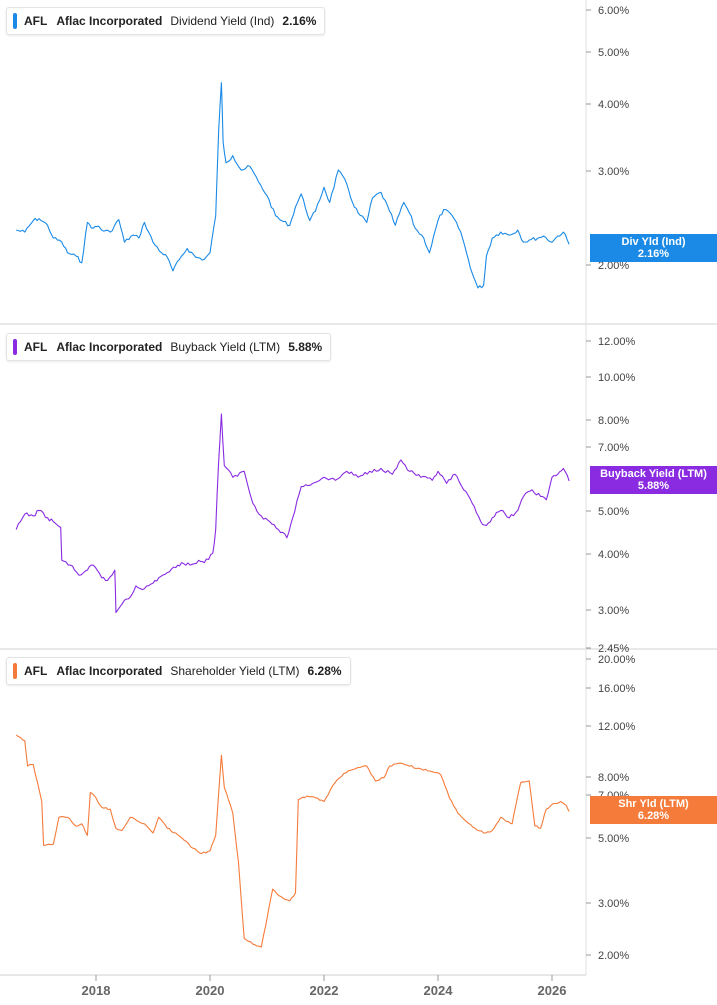  Describe the element at coordinates (613, 448) in the screenshot. I see `y-tick-label: 7.00%` at that location.